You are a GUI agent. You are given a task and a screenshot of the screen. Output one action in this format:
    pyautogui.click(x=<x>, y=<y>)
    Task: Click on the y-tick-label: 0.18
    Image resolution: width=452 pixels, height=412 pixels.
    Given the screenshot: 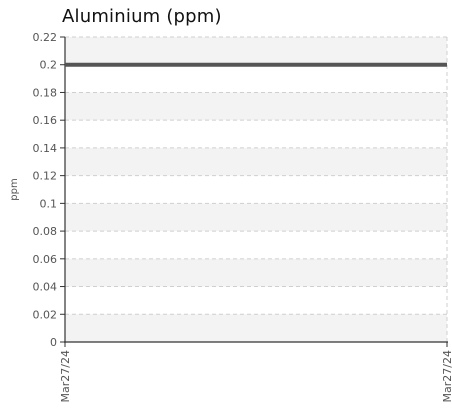 What is the action you would take?
    pyautogui.click(x=45, y=92)
    